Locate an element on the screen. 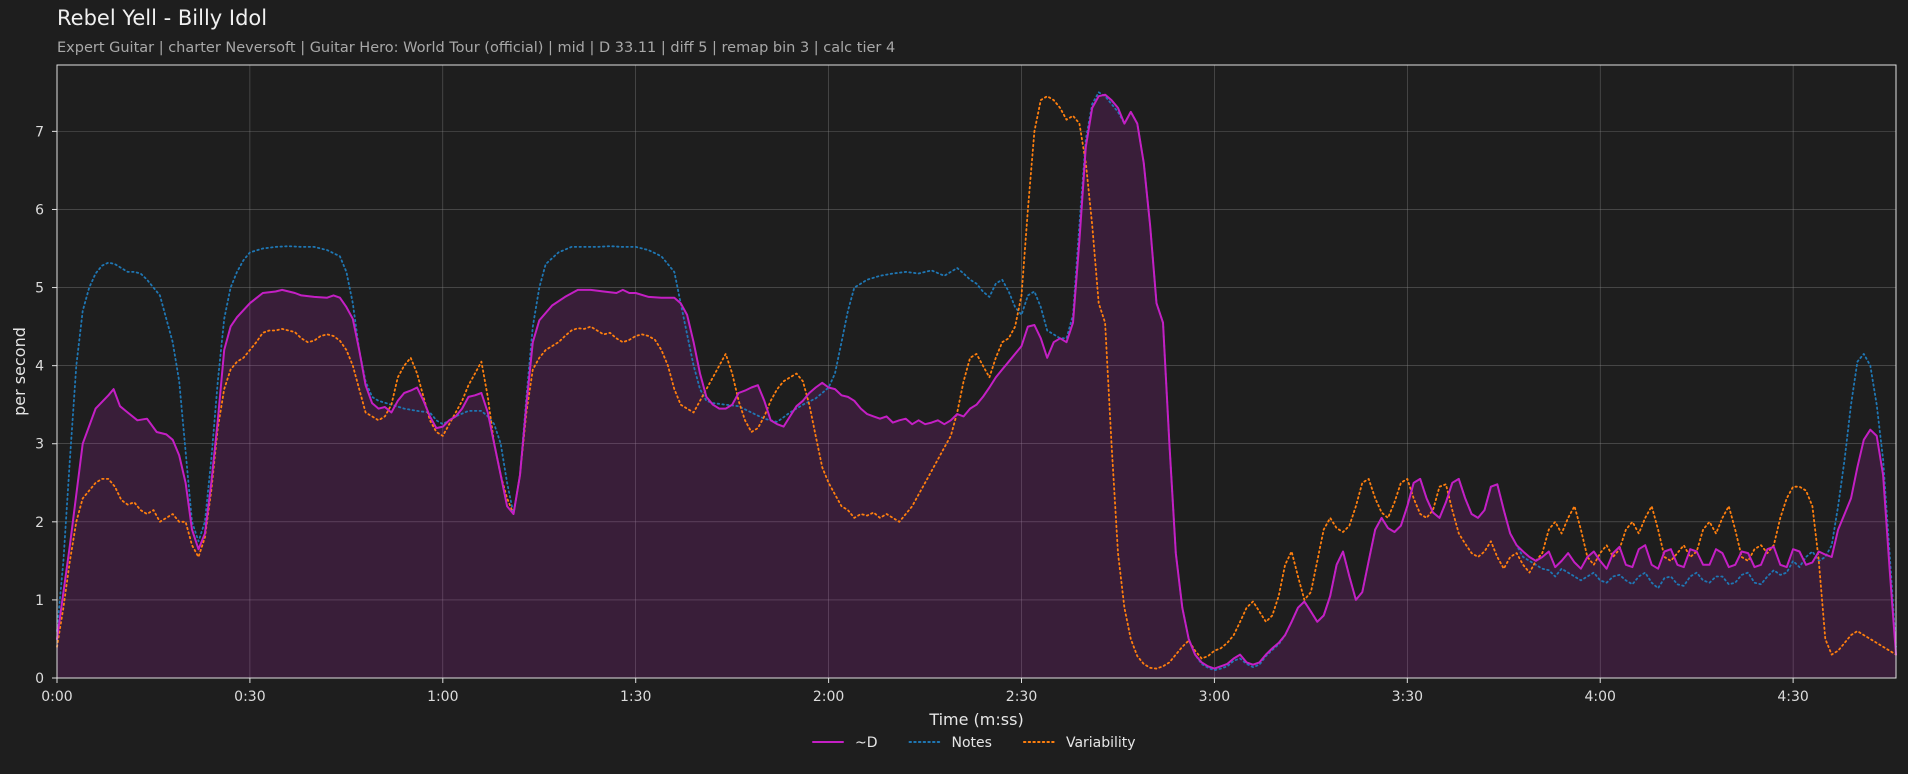 This screenshot has width=1908, height=774. y-tick-label: 4 is located at coordinates (39, 367).